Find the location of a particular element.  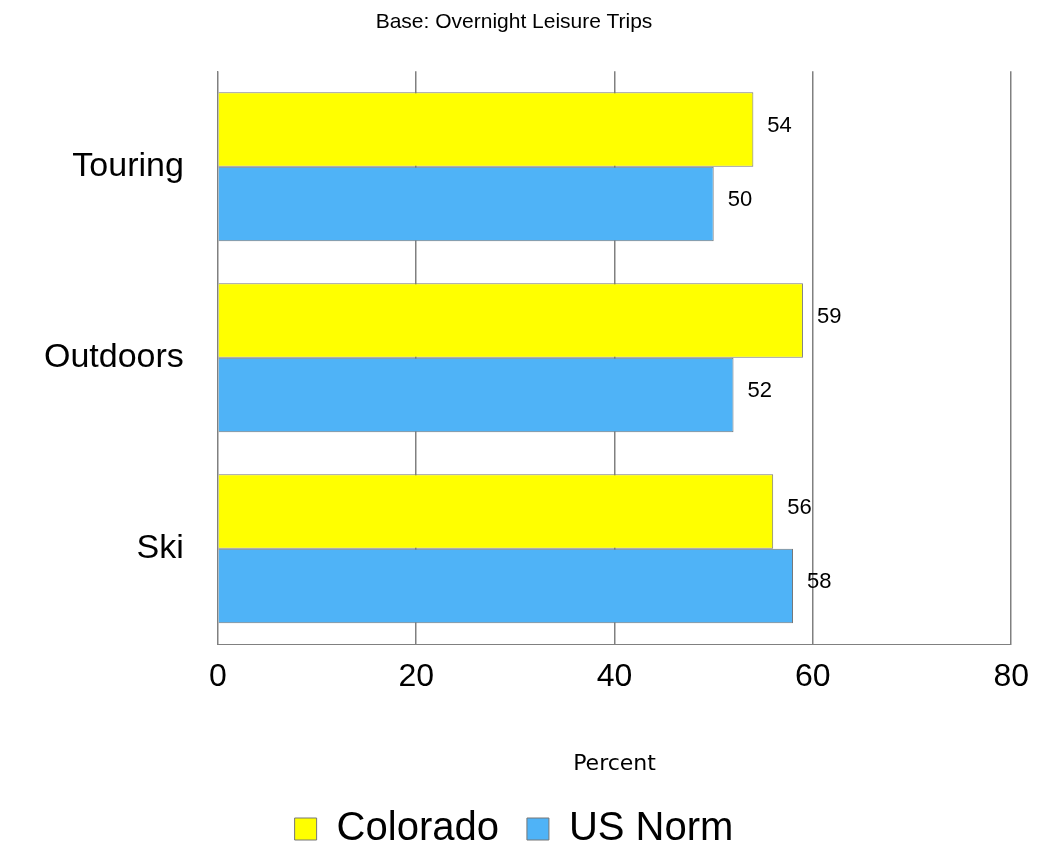

data-label: 56 is located at coordinates (799, 506).